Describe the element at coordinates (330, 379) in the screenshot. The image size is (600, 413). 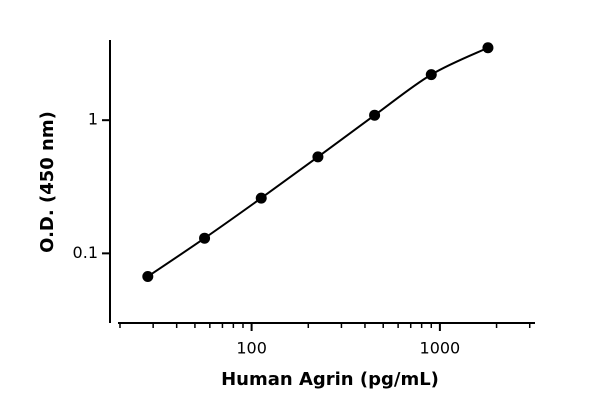
I see `x-axis-label: Human Agrin (pg/mL)` at that location.